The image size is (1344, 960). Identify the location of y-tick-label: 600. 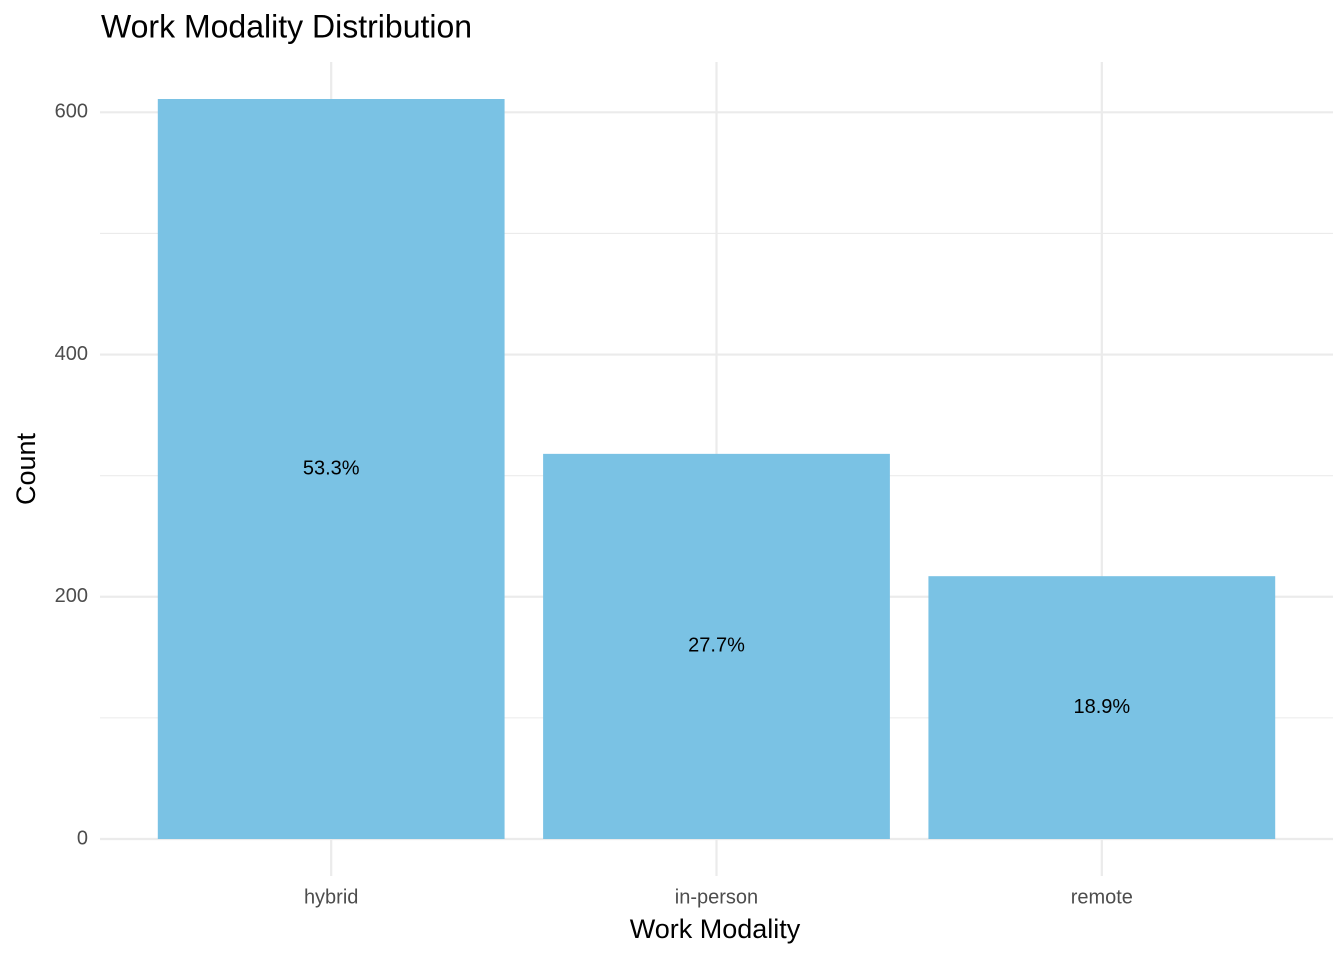
(71, 112).